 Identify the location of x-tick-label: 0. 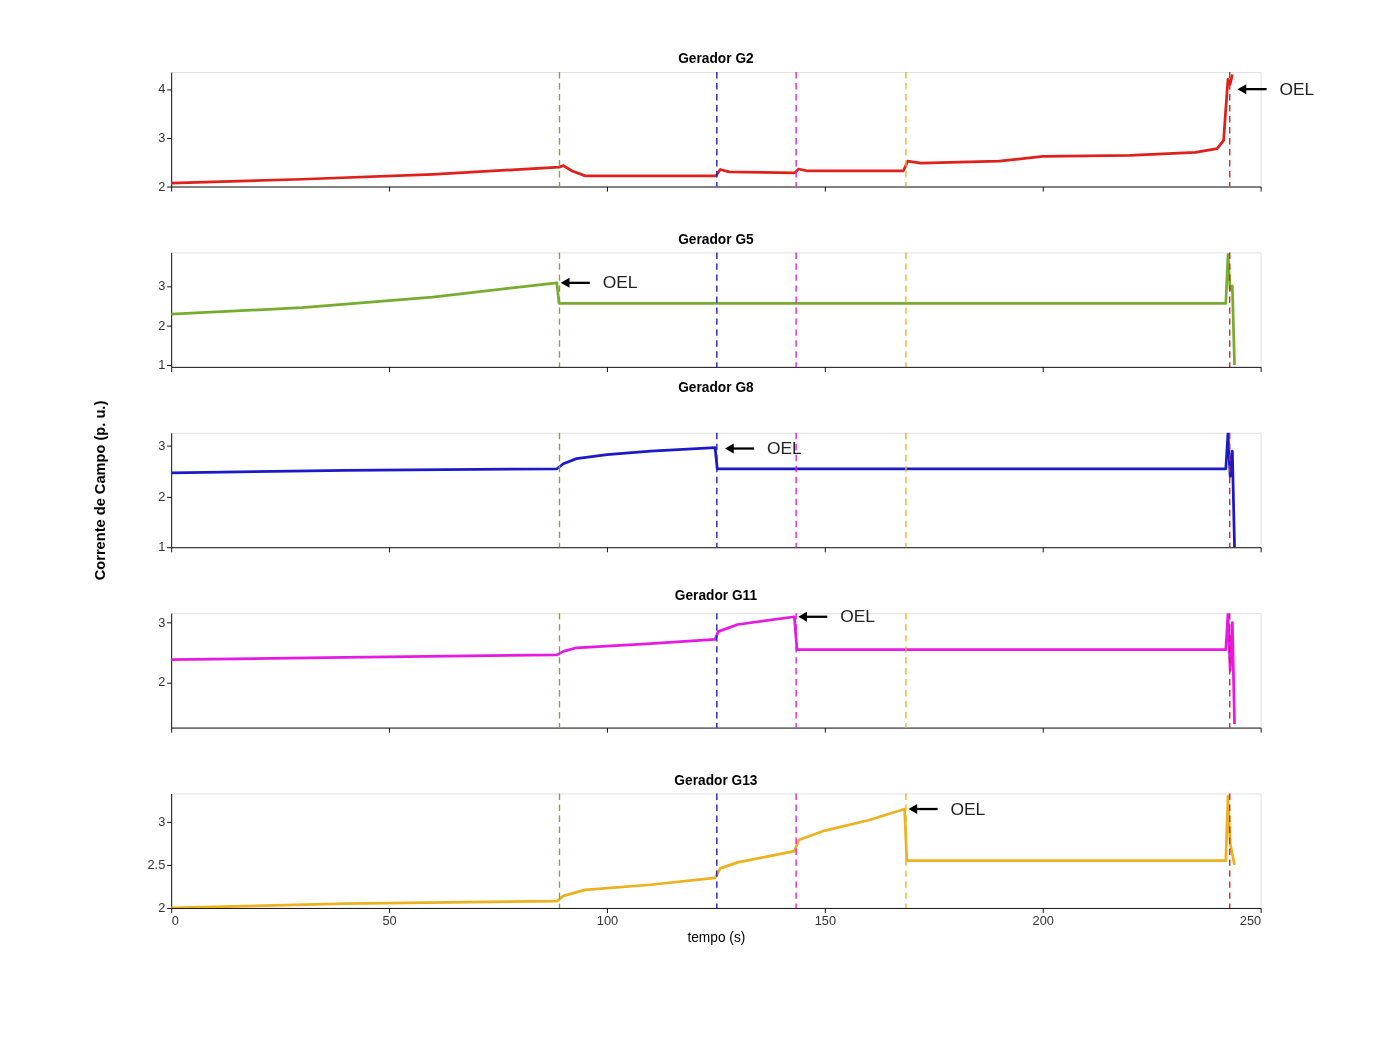
(175, 920).